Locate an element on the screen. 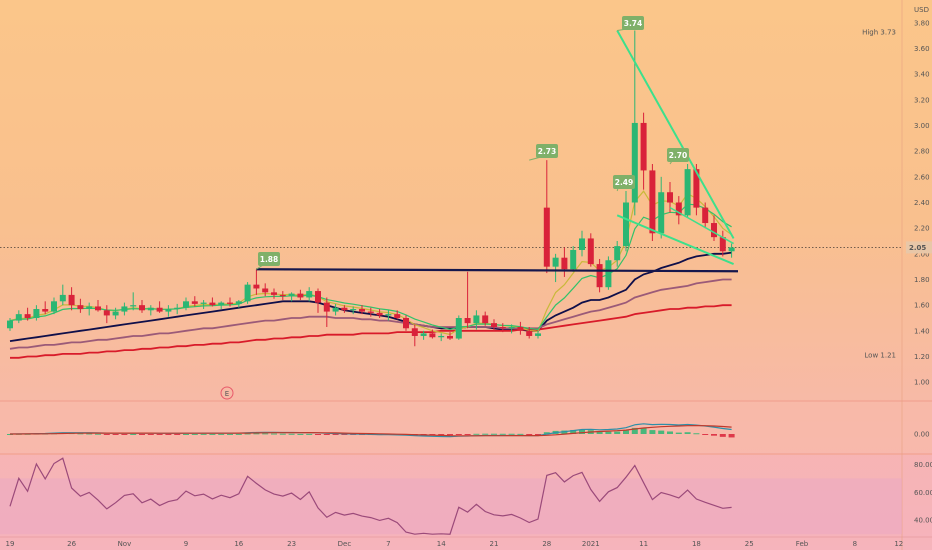 This screenshot has height=550, width=932. time-tick-label: 2021 is located at coordinates (591, 544).